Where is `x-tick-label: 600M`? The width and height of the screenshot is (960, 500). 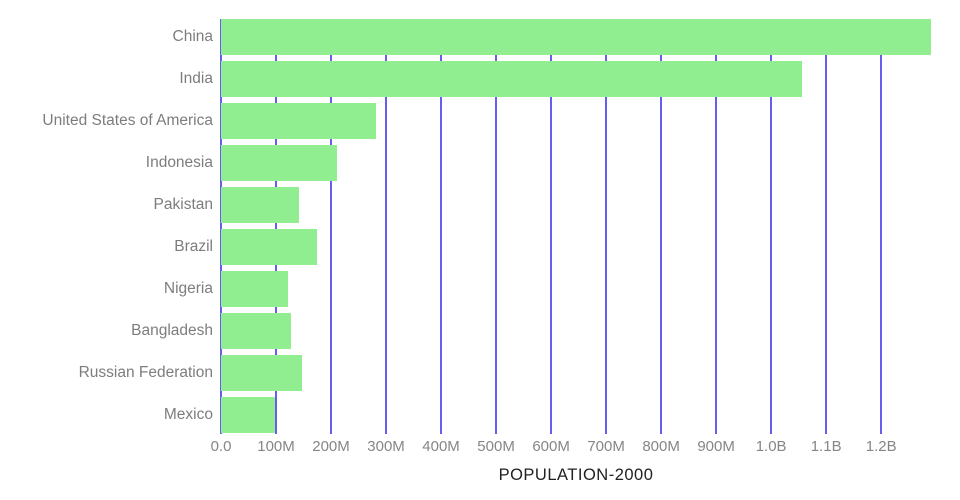
x-tick-label: 600M is located at coordinates (551, 446).